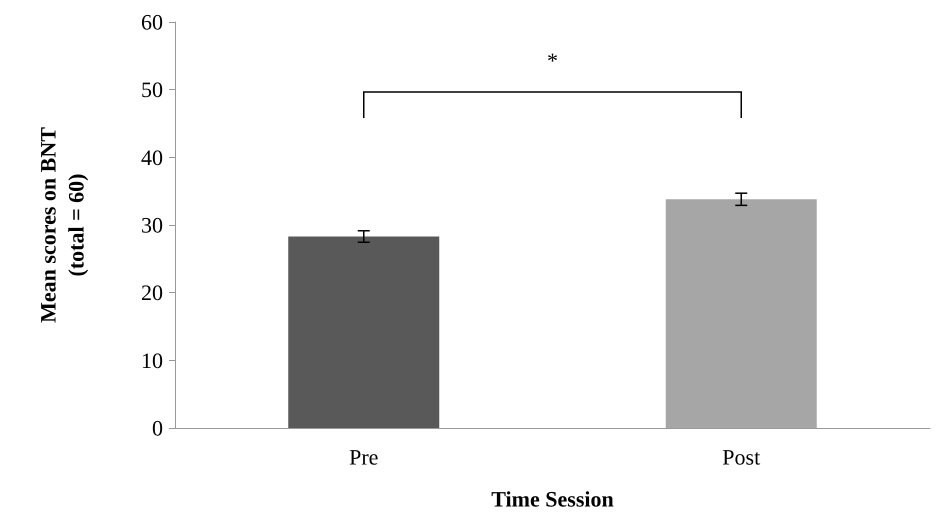 The image size is (942, 526). I want to click on annotation: *, so click(552, 60).